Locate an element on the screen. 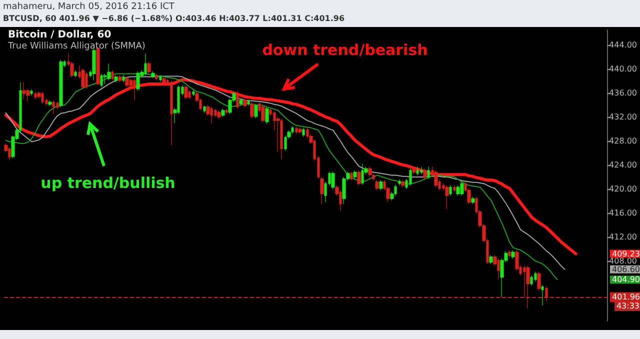 Image resolution: width=640 pixels, height=339 pixels. y-tick-label: 408.00 is located at coordinates (623, 261).